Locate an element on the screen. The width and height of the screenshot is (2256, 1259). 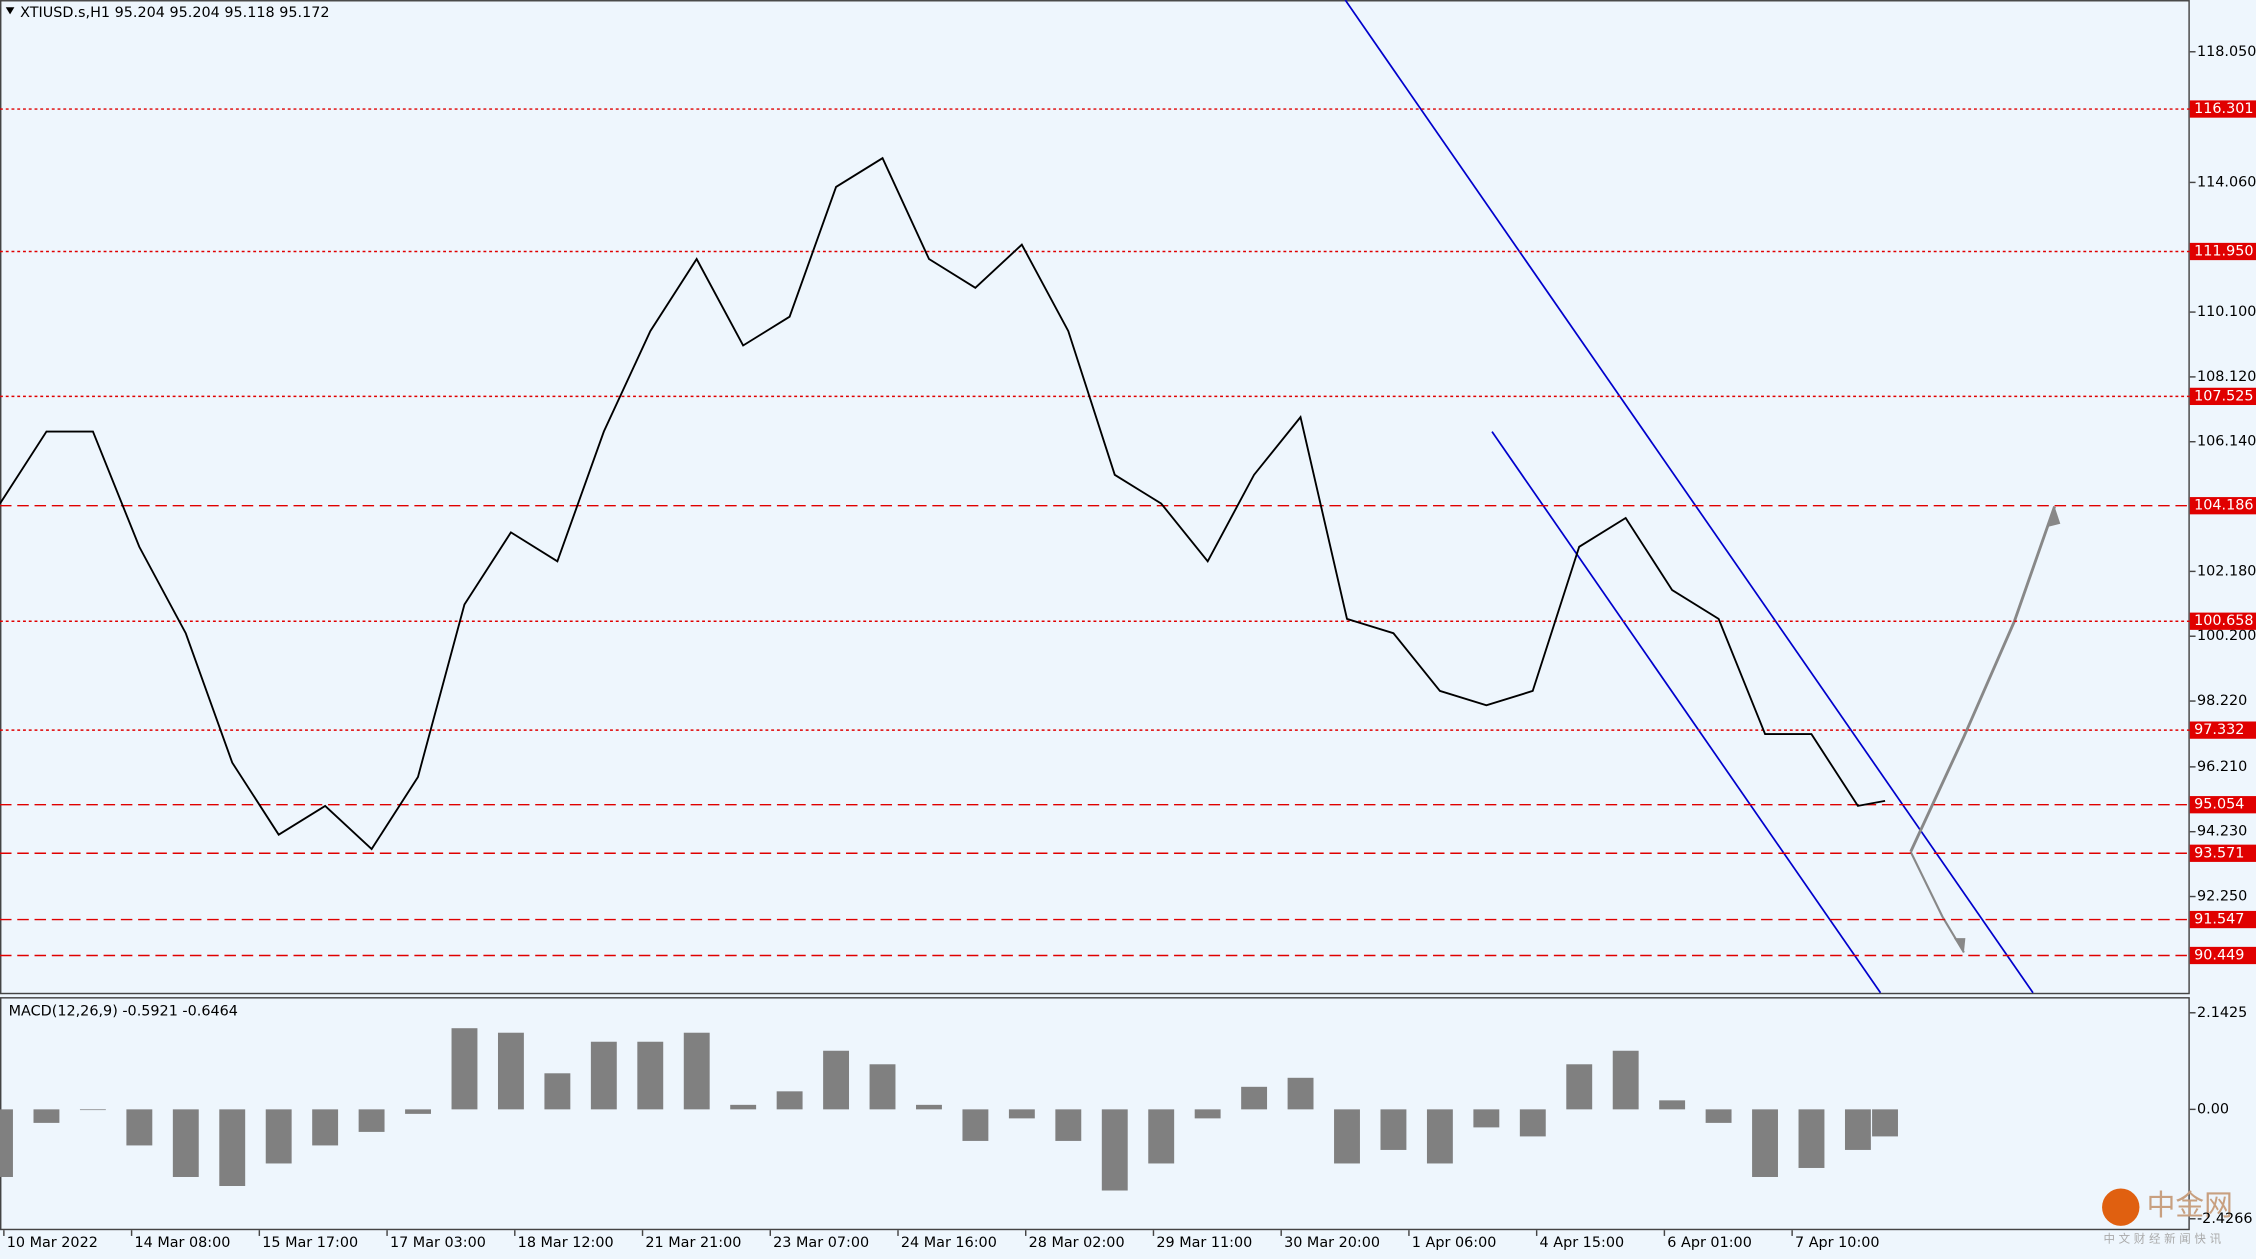
level-label: 116.301 is located at coordinates (2223, 109).